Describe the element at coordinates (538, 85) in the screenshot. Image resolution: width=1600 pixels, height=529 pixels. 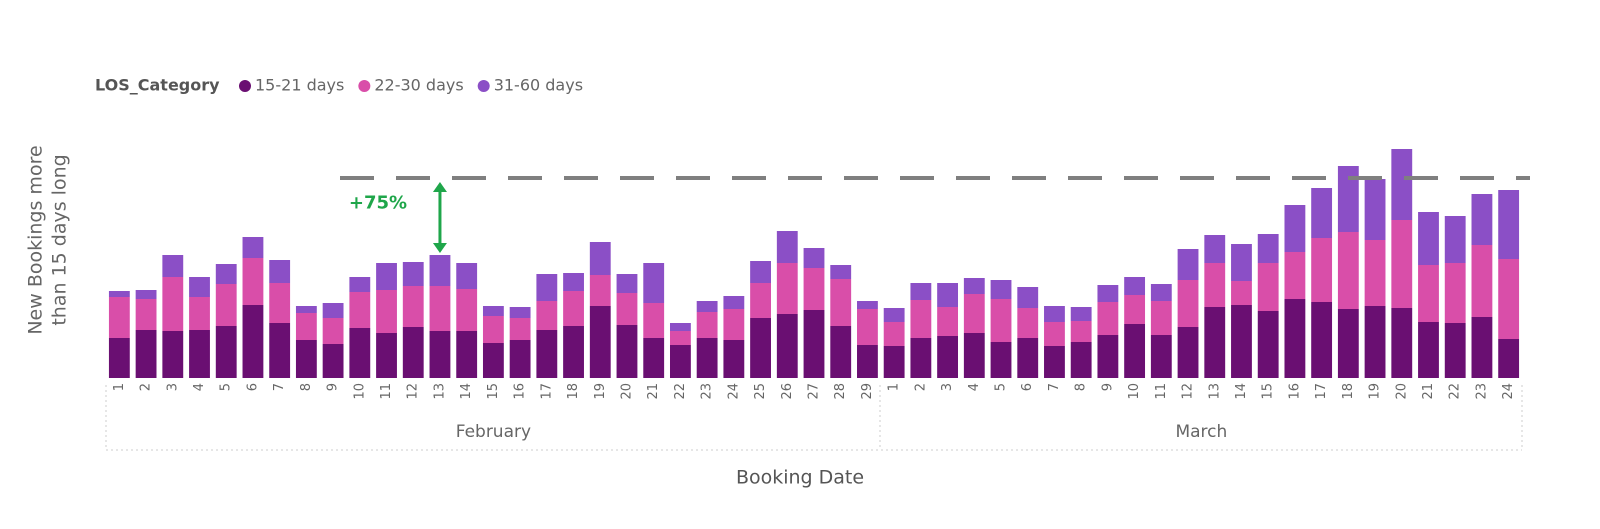
I see `legend-label: 31-60 days` at that location.